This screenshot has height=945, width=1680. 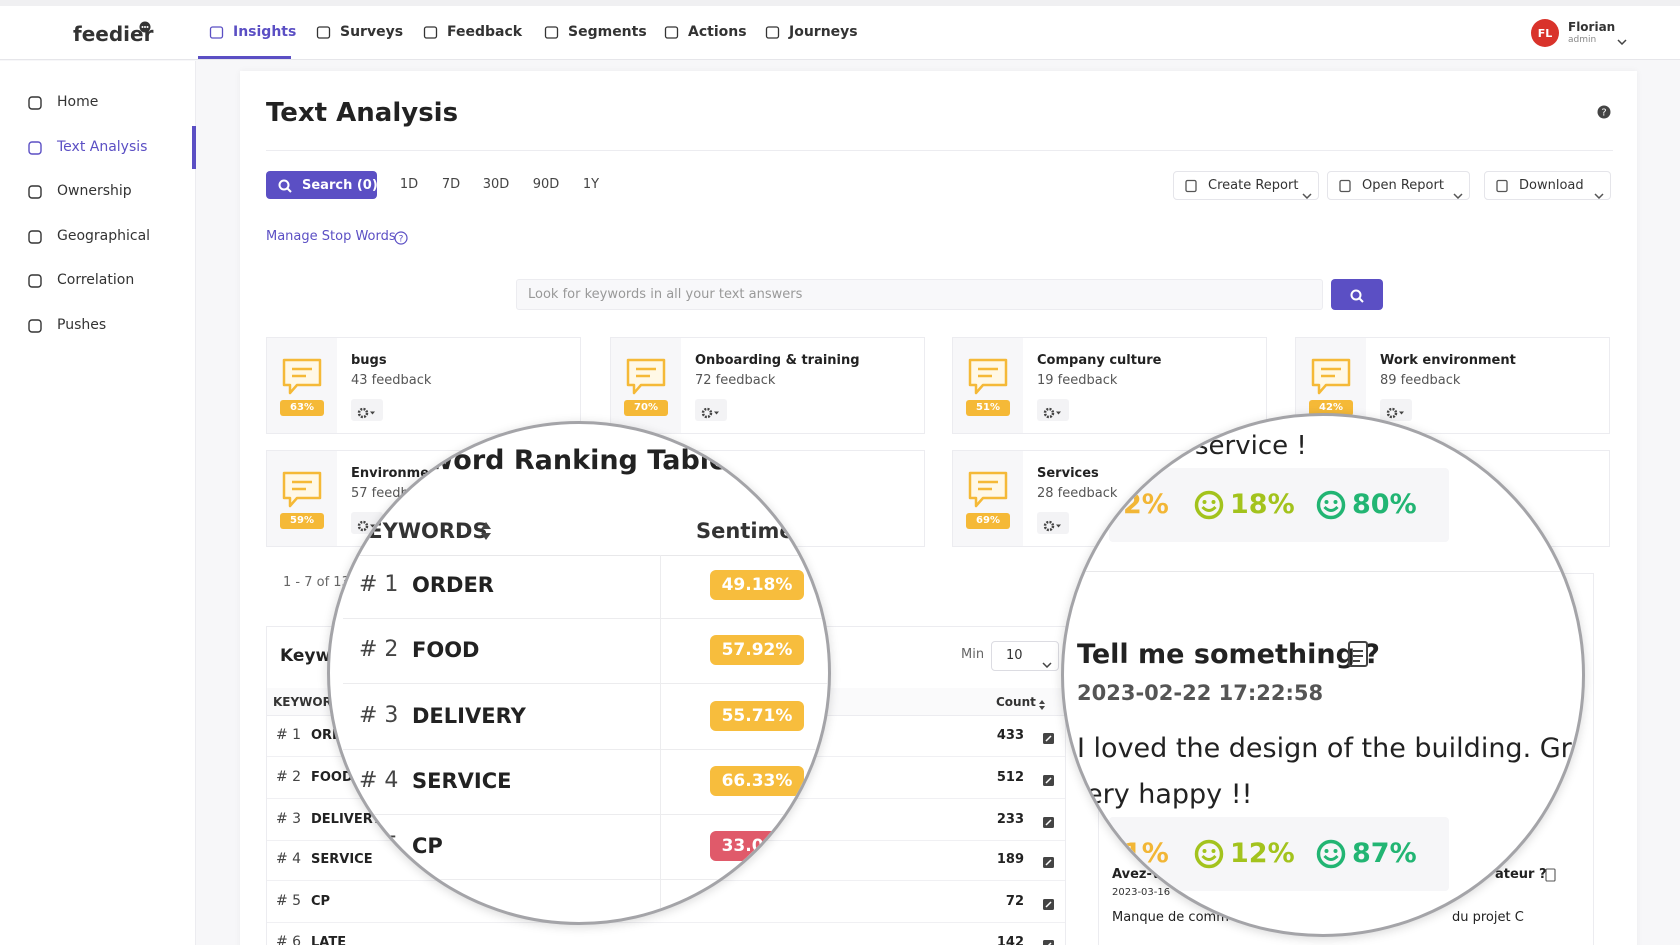 What do you see at coordinates (451, 184) in the screenshot?
I see `range-option: 7D` at bounding box center [451, 184].